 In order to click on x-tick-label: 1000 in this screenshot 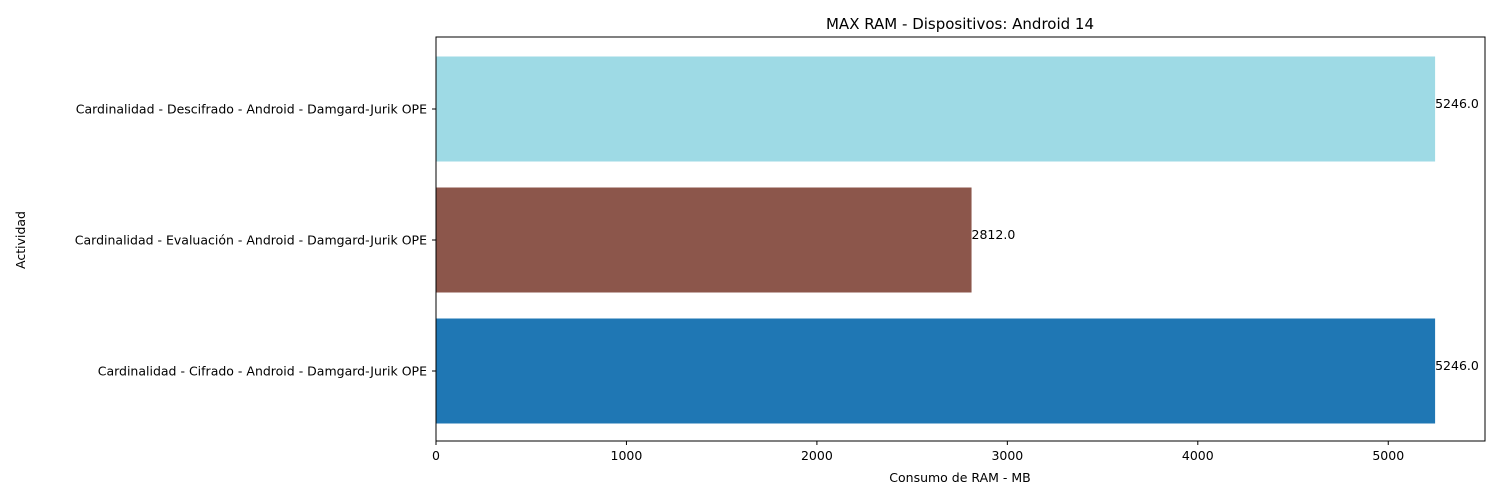, I will do `click(627, 455)`.